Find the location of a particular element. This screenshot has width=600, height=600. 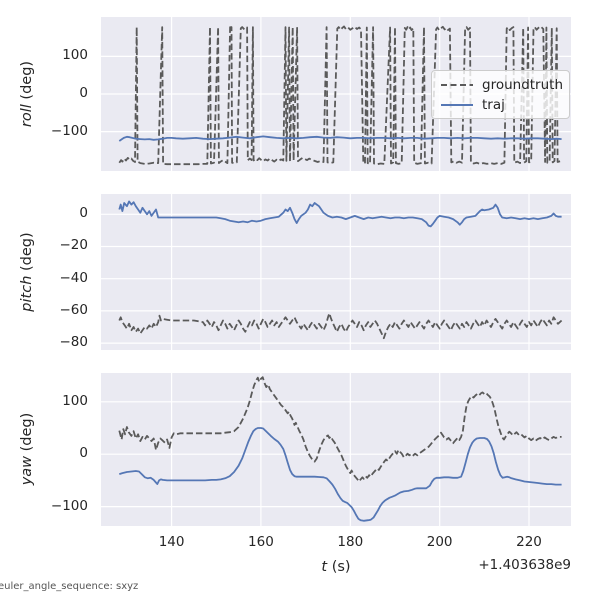

x-axis-label: t (s) is located at coordinates (336, 567).